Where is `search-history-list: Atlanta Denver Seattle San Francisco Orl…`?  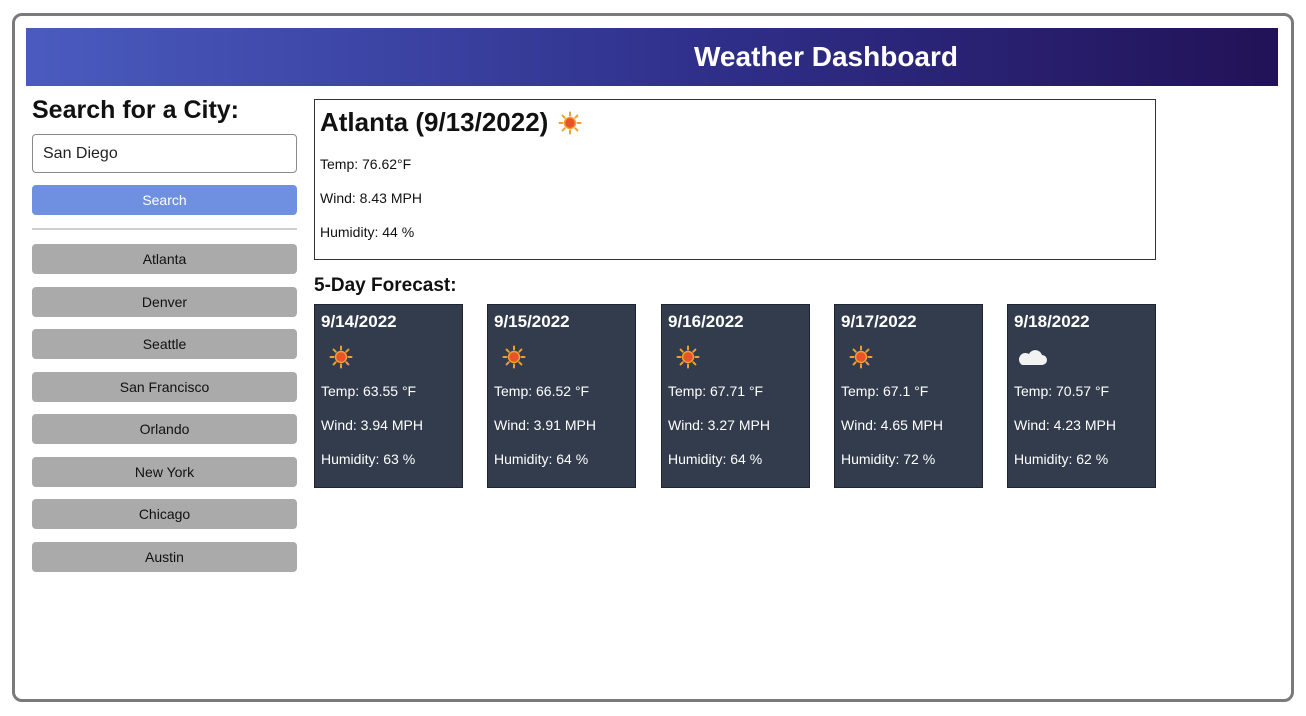
search-history-list: Atlanta Denver Seattle San Francisco Orl… is located at coordinates (164, 408).